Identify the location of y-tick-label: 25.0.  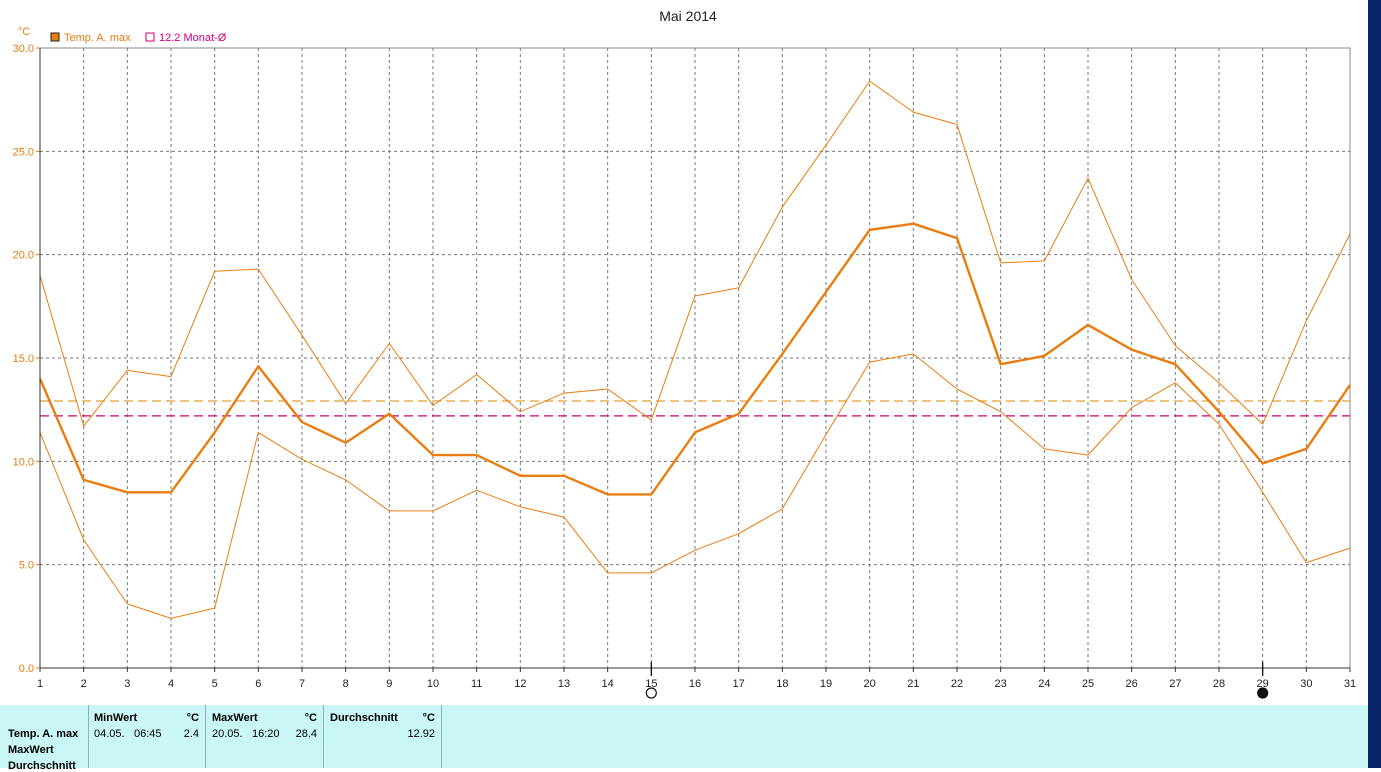
(23, 152).